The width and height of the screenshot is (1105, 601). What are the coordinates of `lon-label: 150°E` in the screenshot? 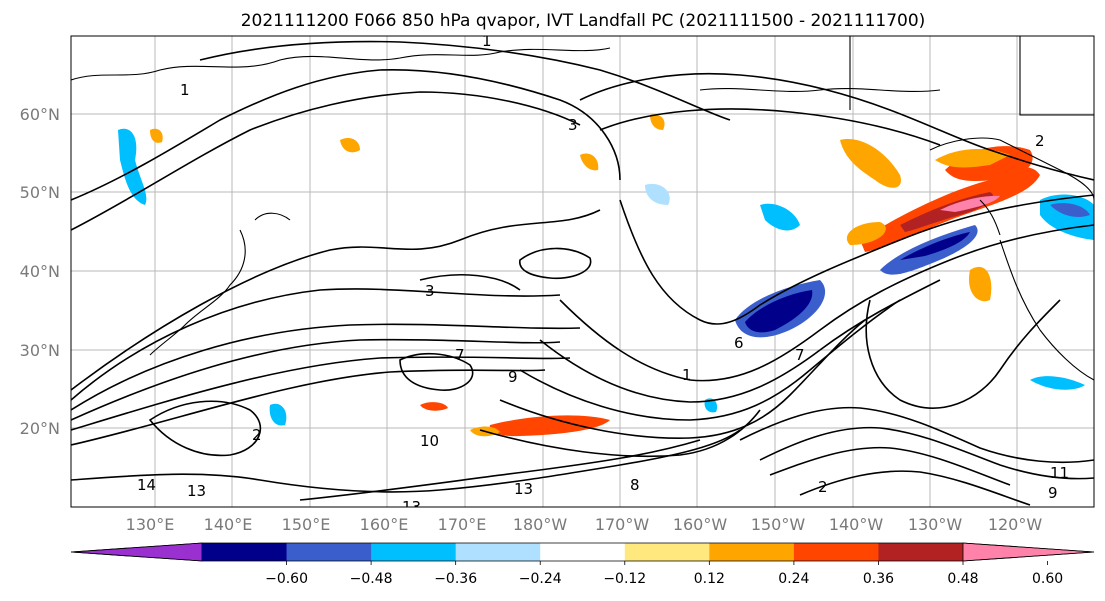 It's located at (306, 524).